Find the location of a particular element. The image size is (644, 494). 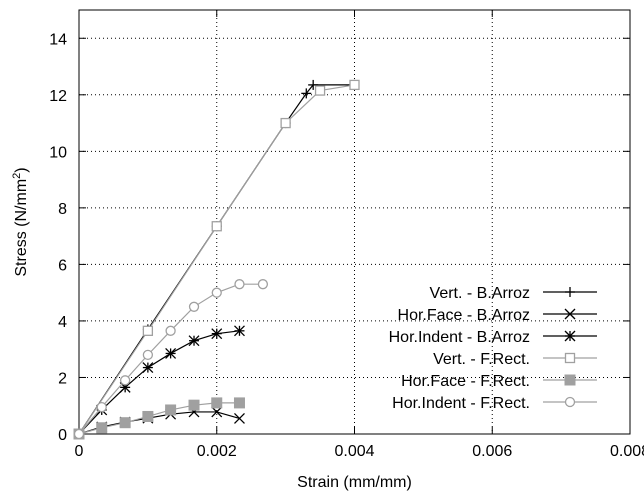

x-tick-label: 0.004 is located at coordinates (354, 451).